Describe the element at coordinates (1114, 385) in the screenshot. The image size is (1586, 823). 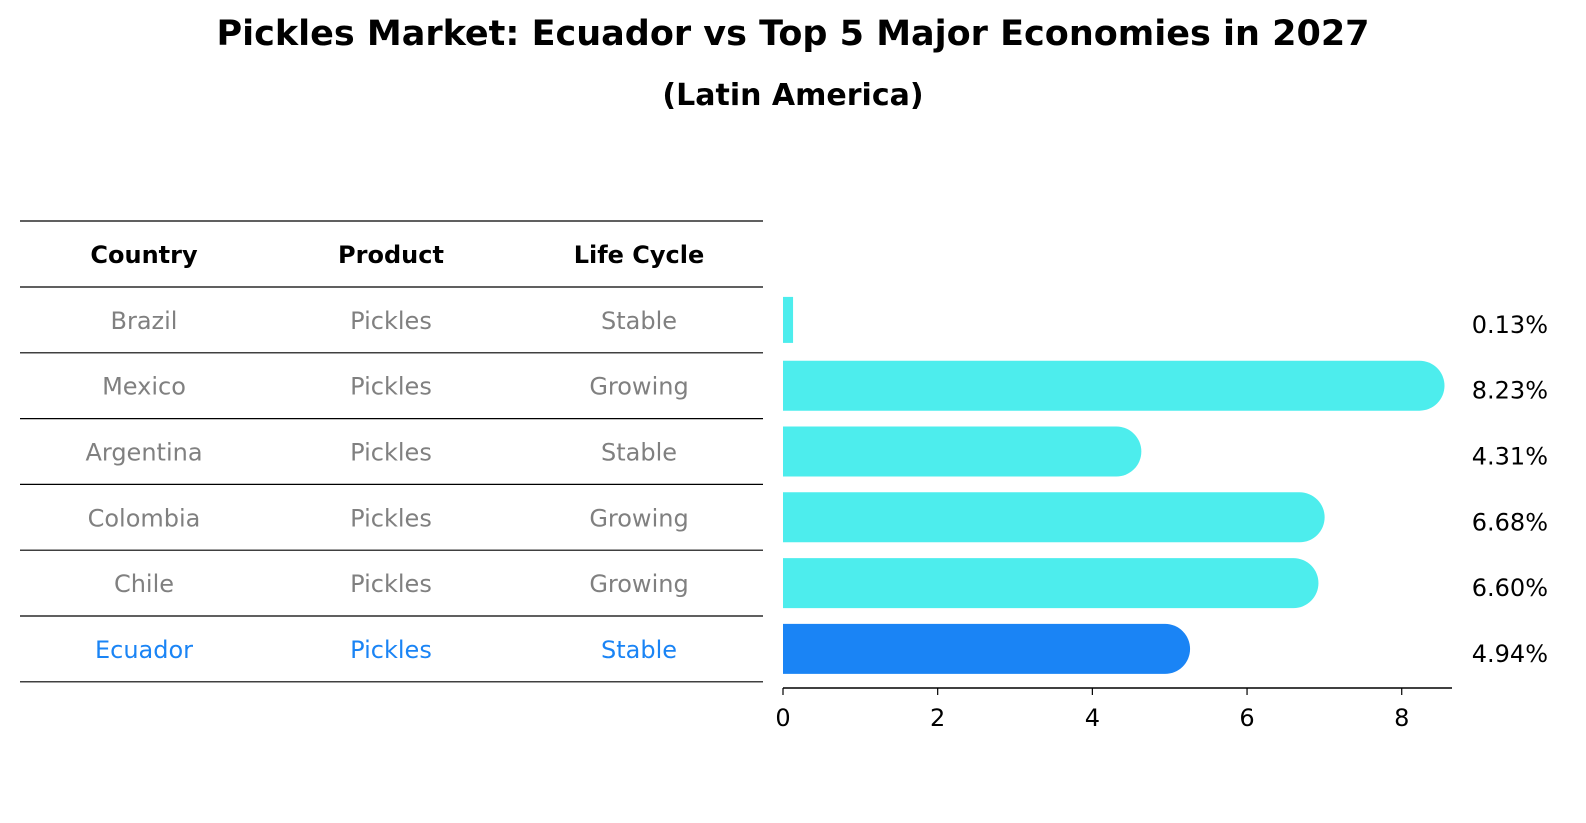
I see `bar-Mexico` at that location.